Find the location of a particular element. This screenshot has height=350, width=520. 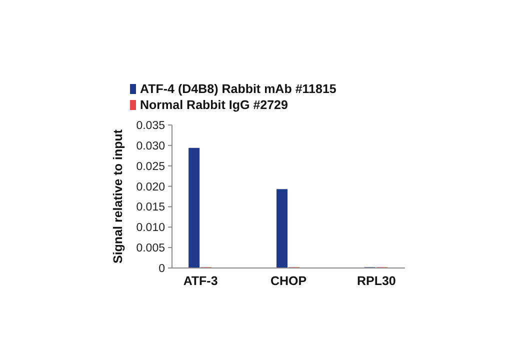

y-tick-label: 0 is located at coordinates (161, 269).